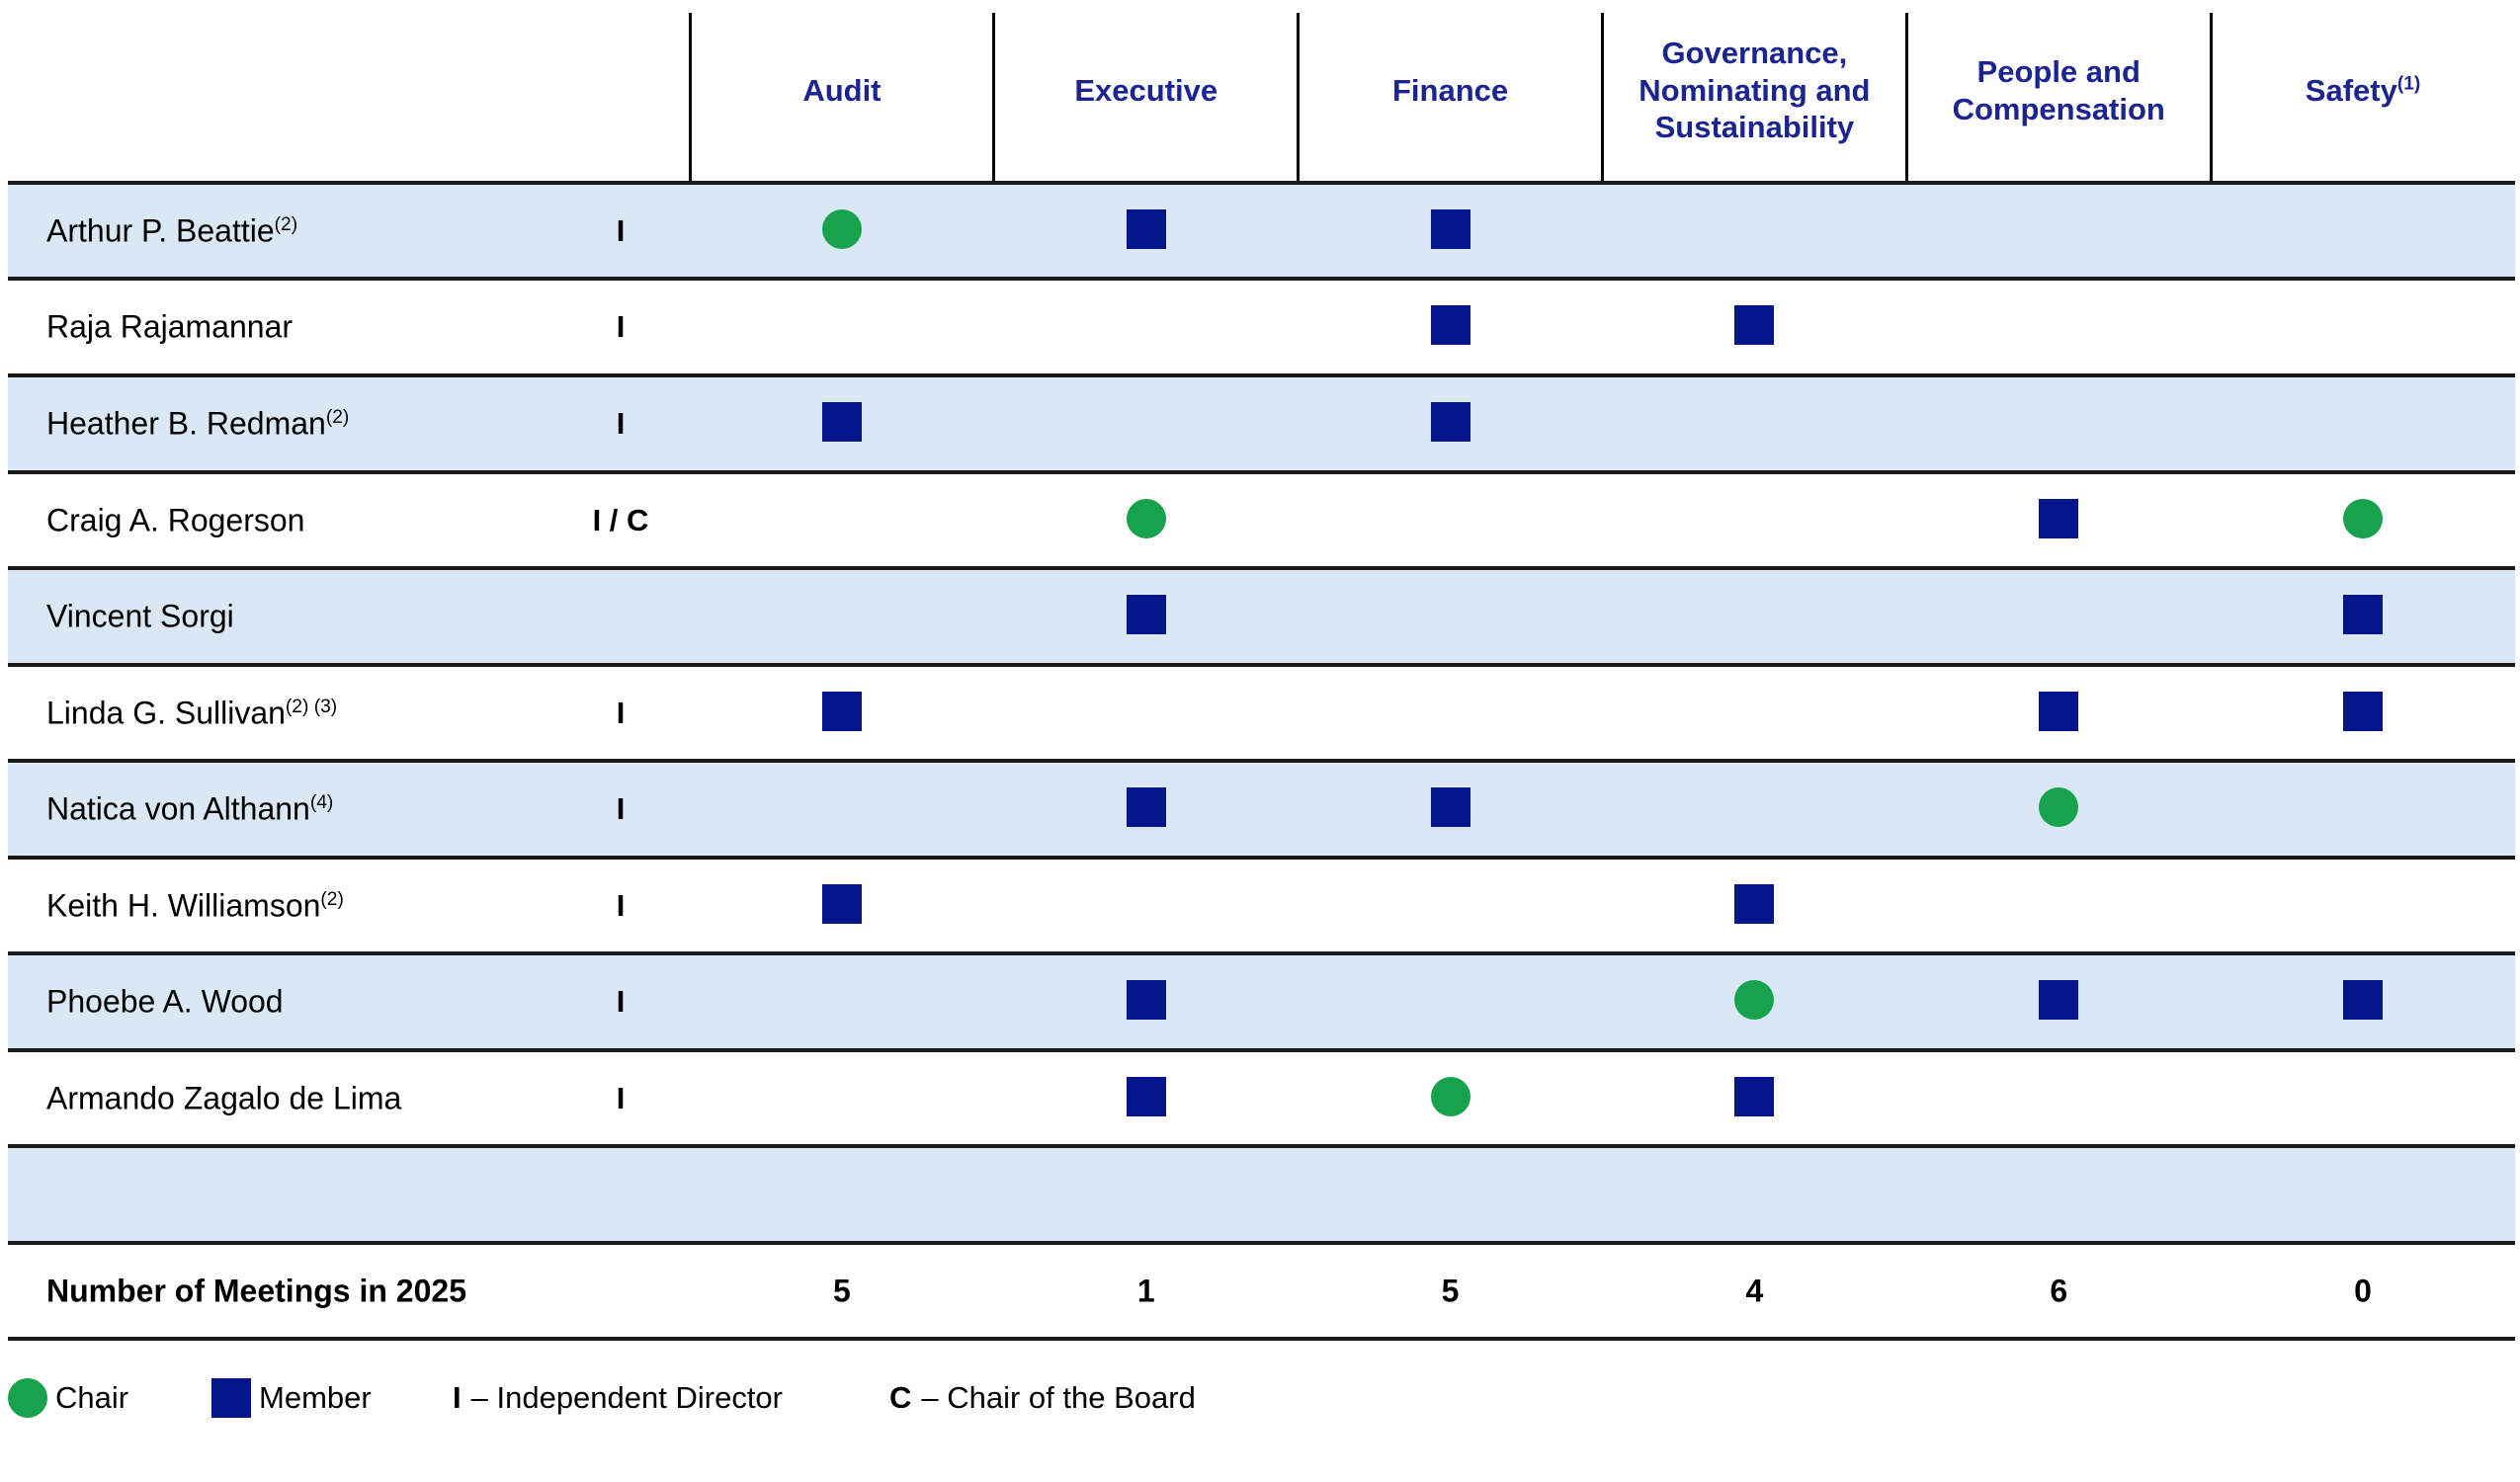 The height and width of the screenshot is (1482, 2520). I want to click on director-row: Heather B. Redman(2) I, so click(1261, 421).